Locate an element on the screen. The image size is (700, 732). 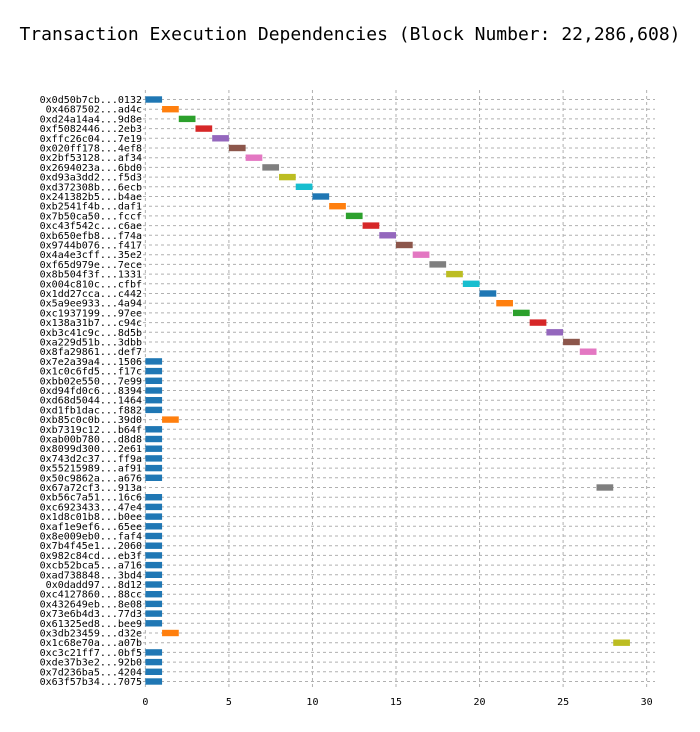
y-tick-label: 0xd24a14a4...9d8e is located at coordinates (91, 119).